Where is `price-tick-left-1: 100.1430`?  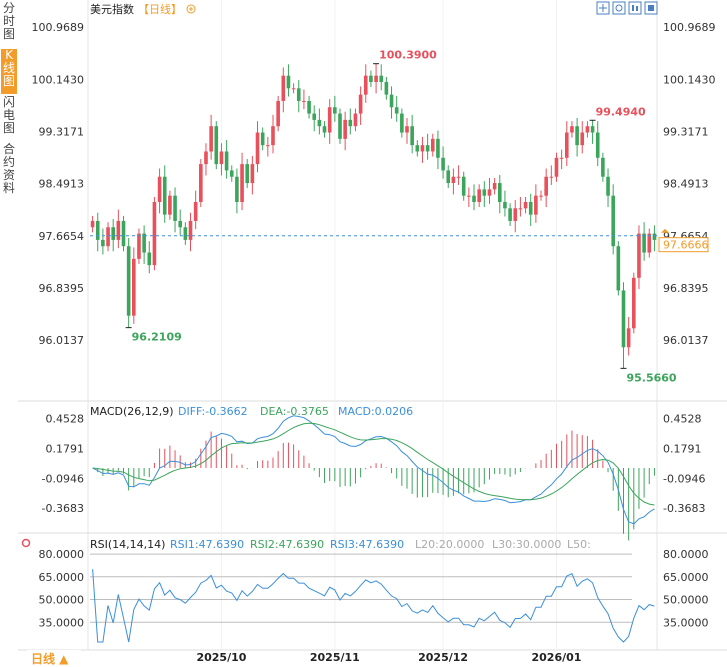
price-tick-left-1: 100.1430 is located at coordinates (58, 79).